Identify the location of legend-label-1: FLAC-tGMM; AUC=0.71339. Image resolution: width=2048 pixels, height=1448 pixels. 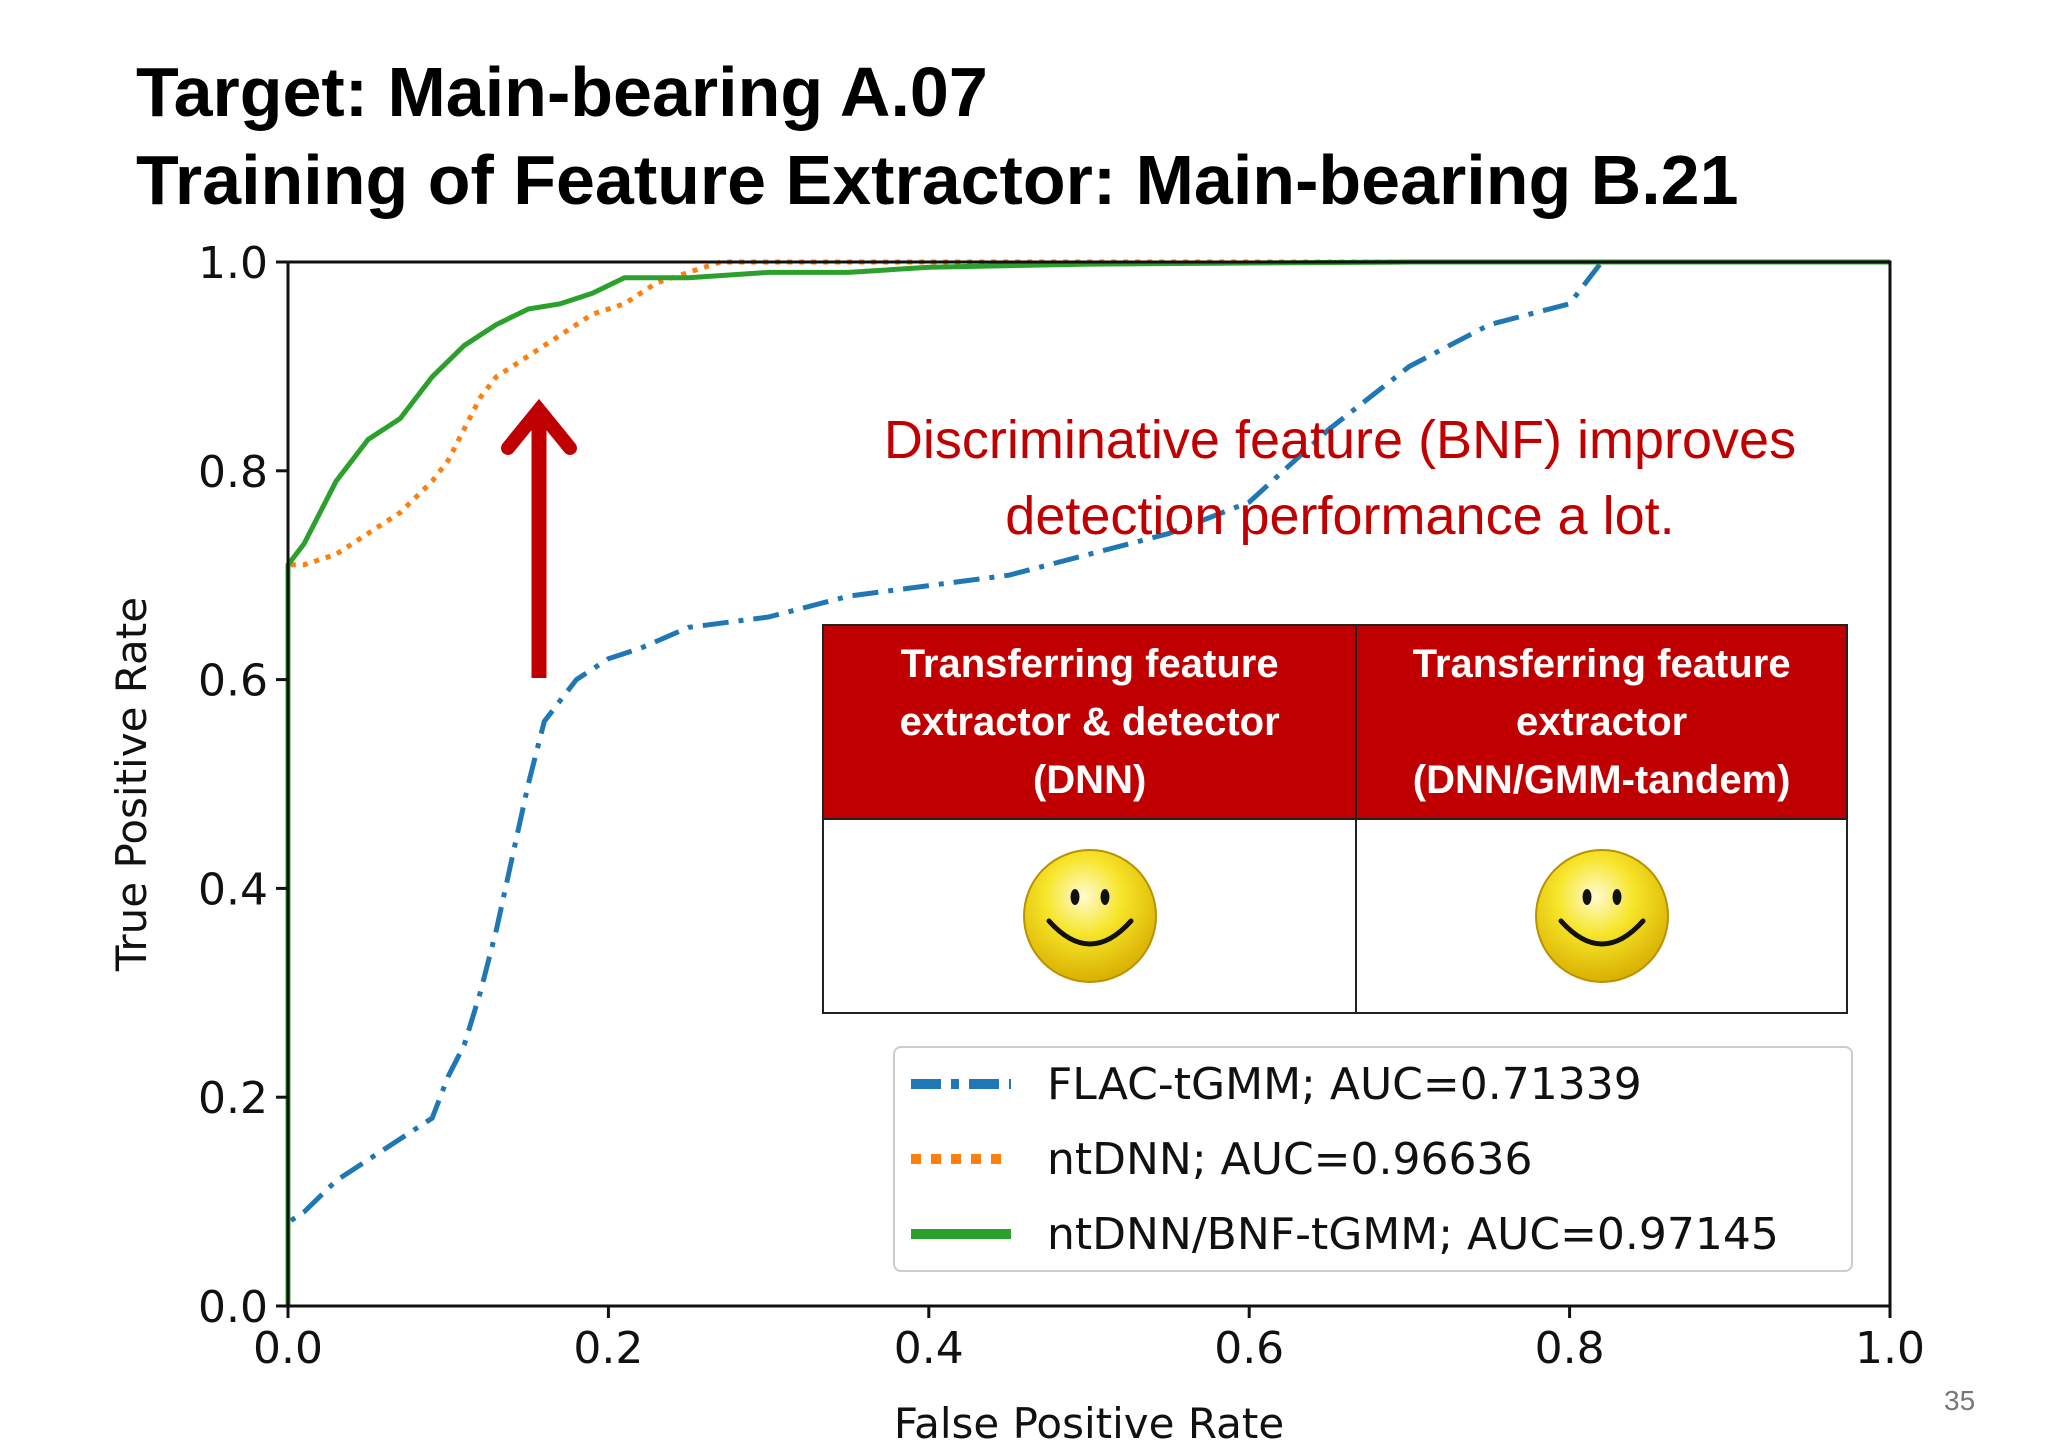
(1344, 1084).